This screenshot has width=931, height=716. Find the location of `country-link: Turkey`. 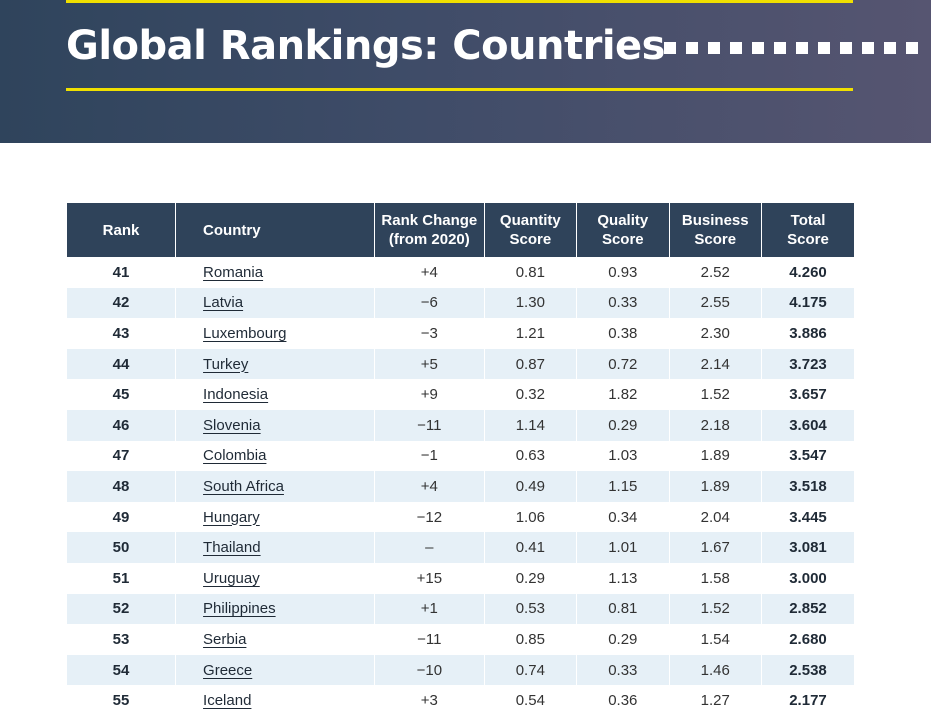

country-link: Turkey is located at coordinates (226, 364).